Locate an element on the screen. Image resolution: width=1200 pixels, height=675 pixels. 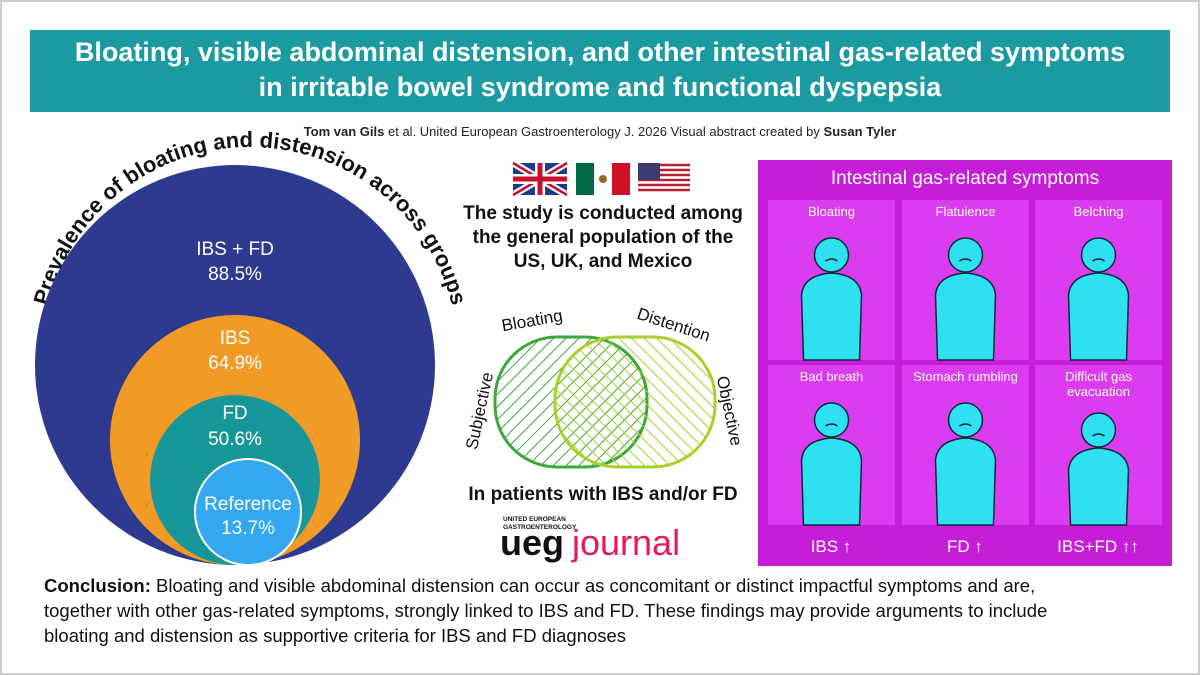
association: FD ↑ is located at coordinates (965, 546).